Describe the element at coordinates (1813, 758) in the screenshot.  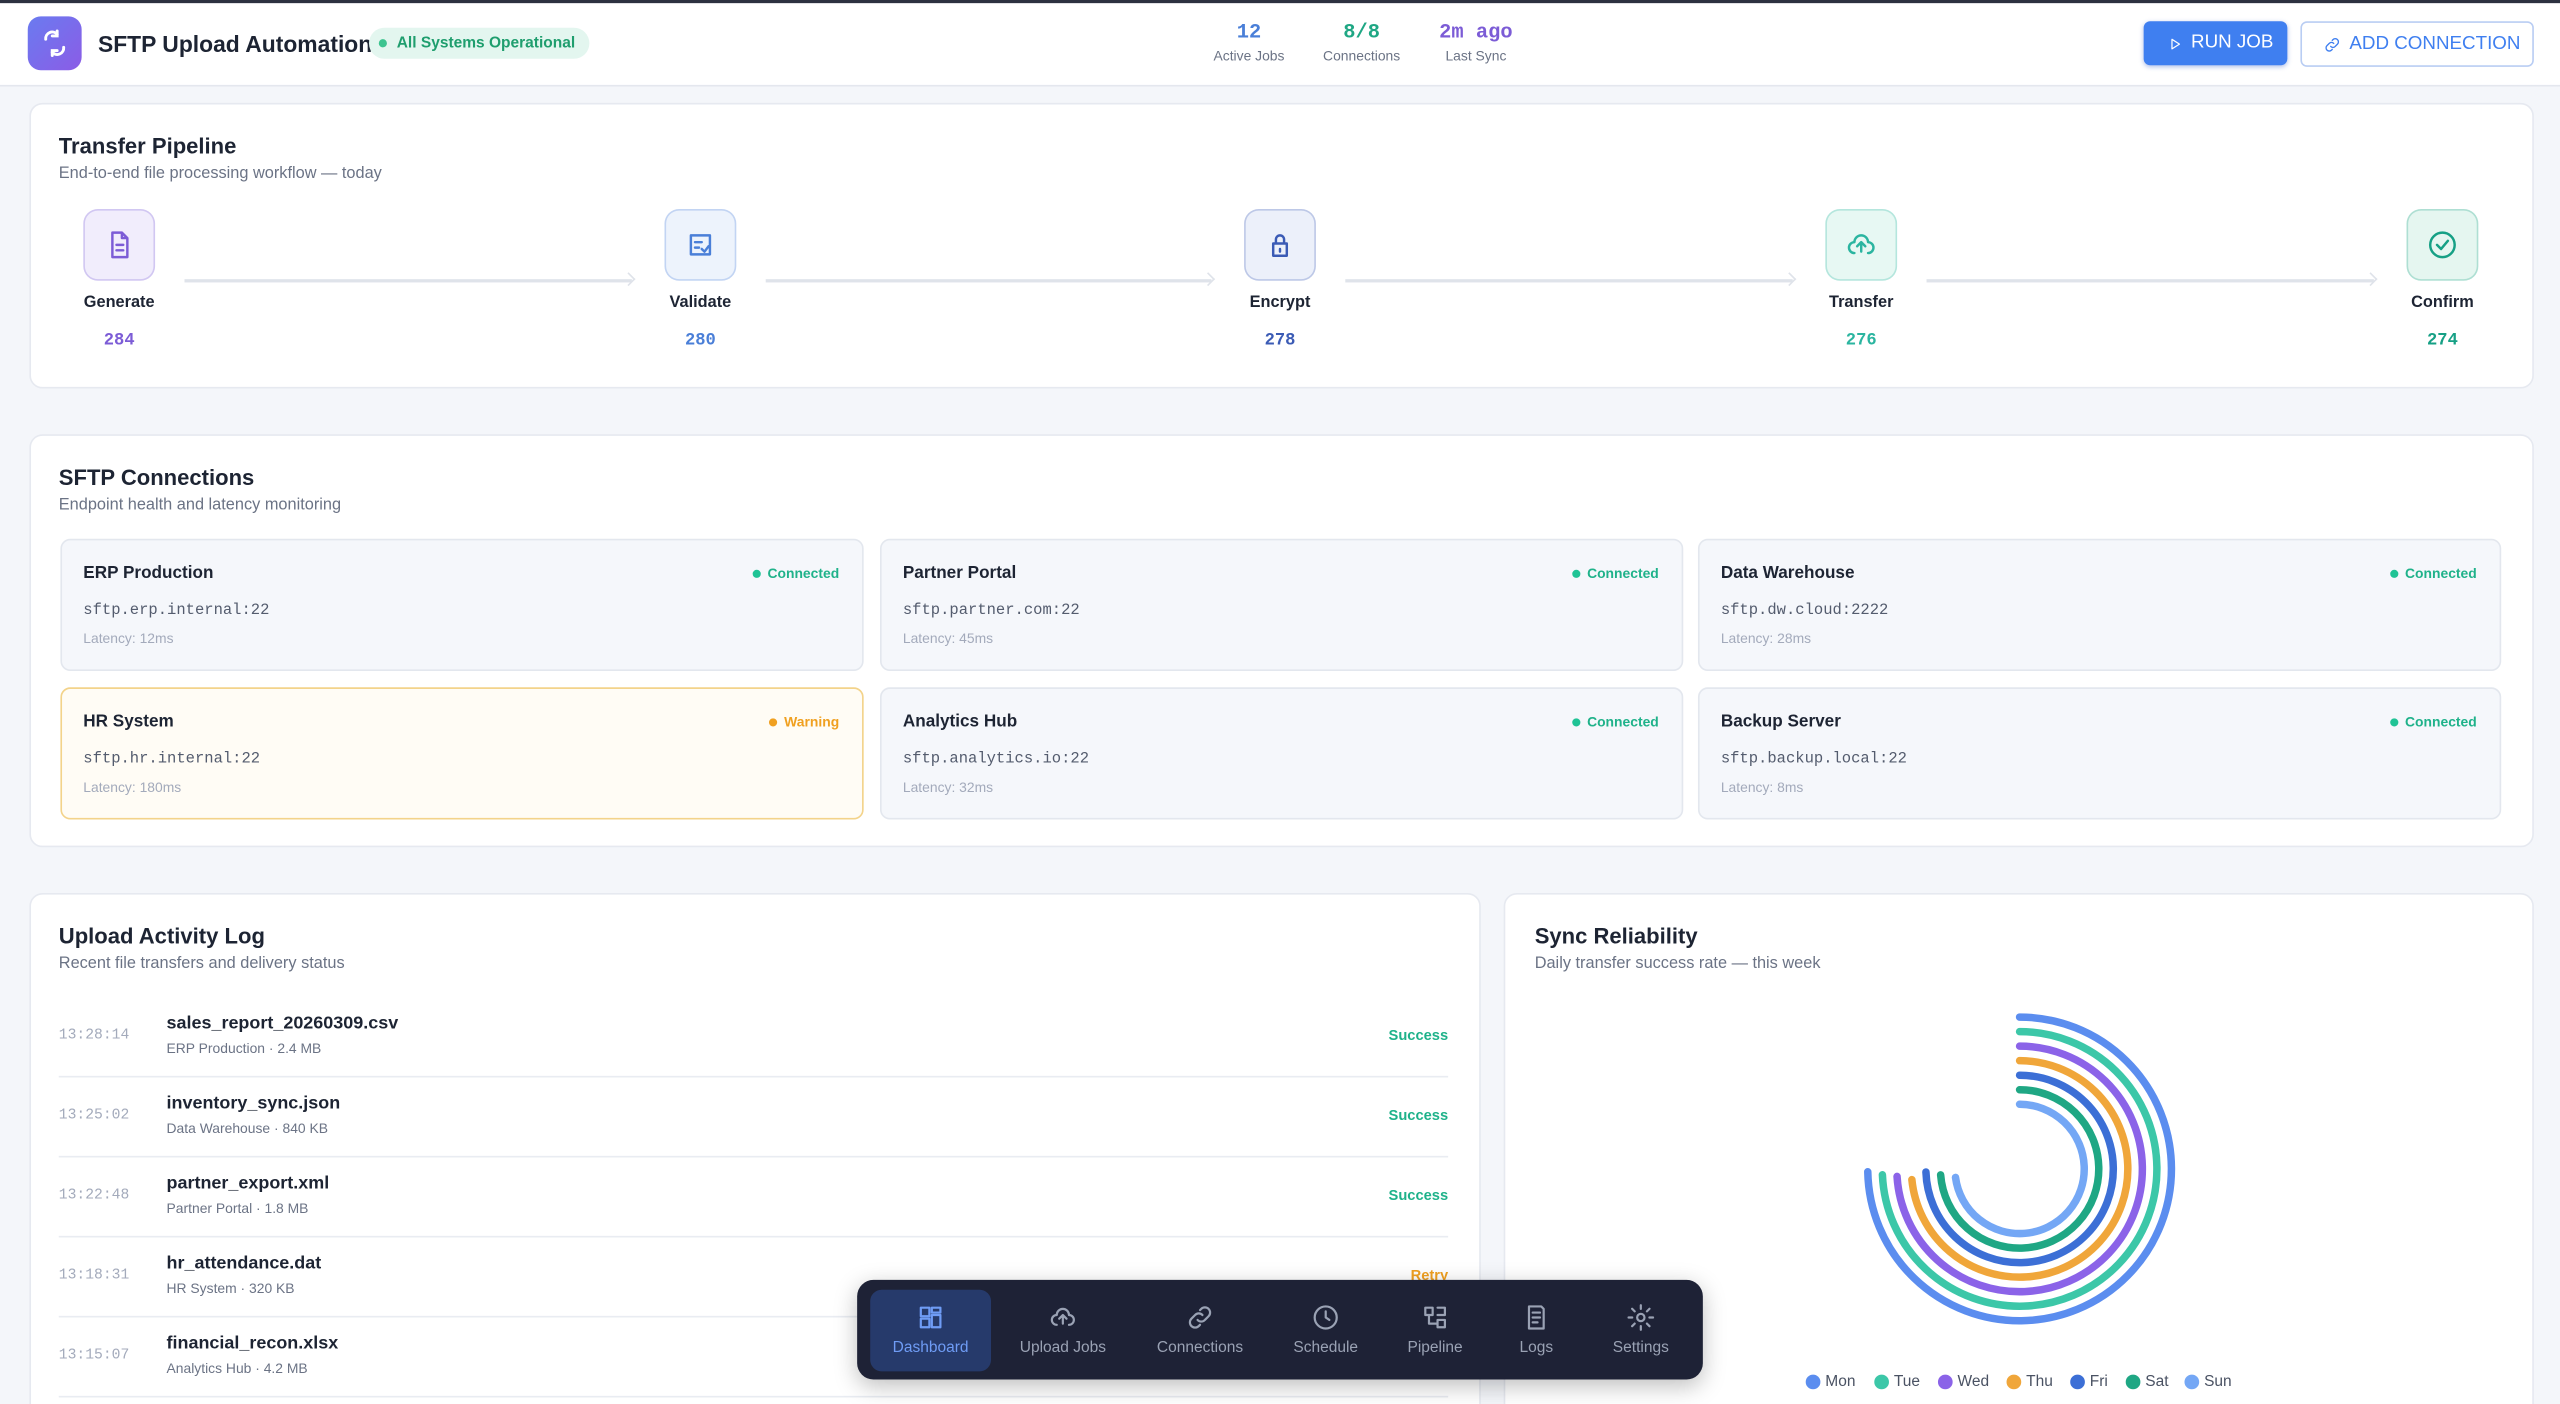
I see `connection-host: sftp.backup.local:22` at that location.